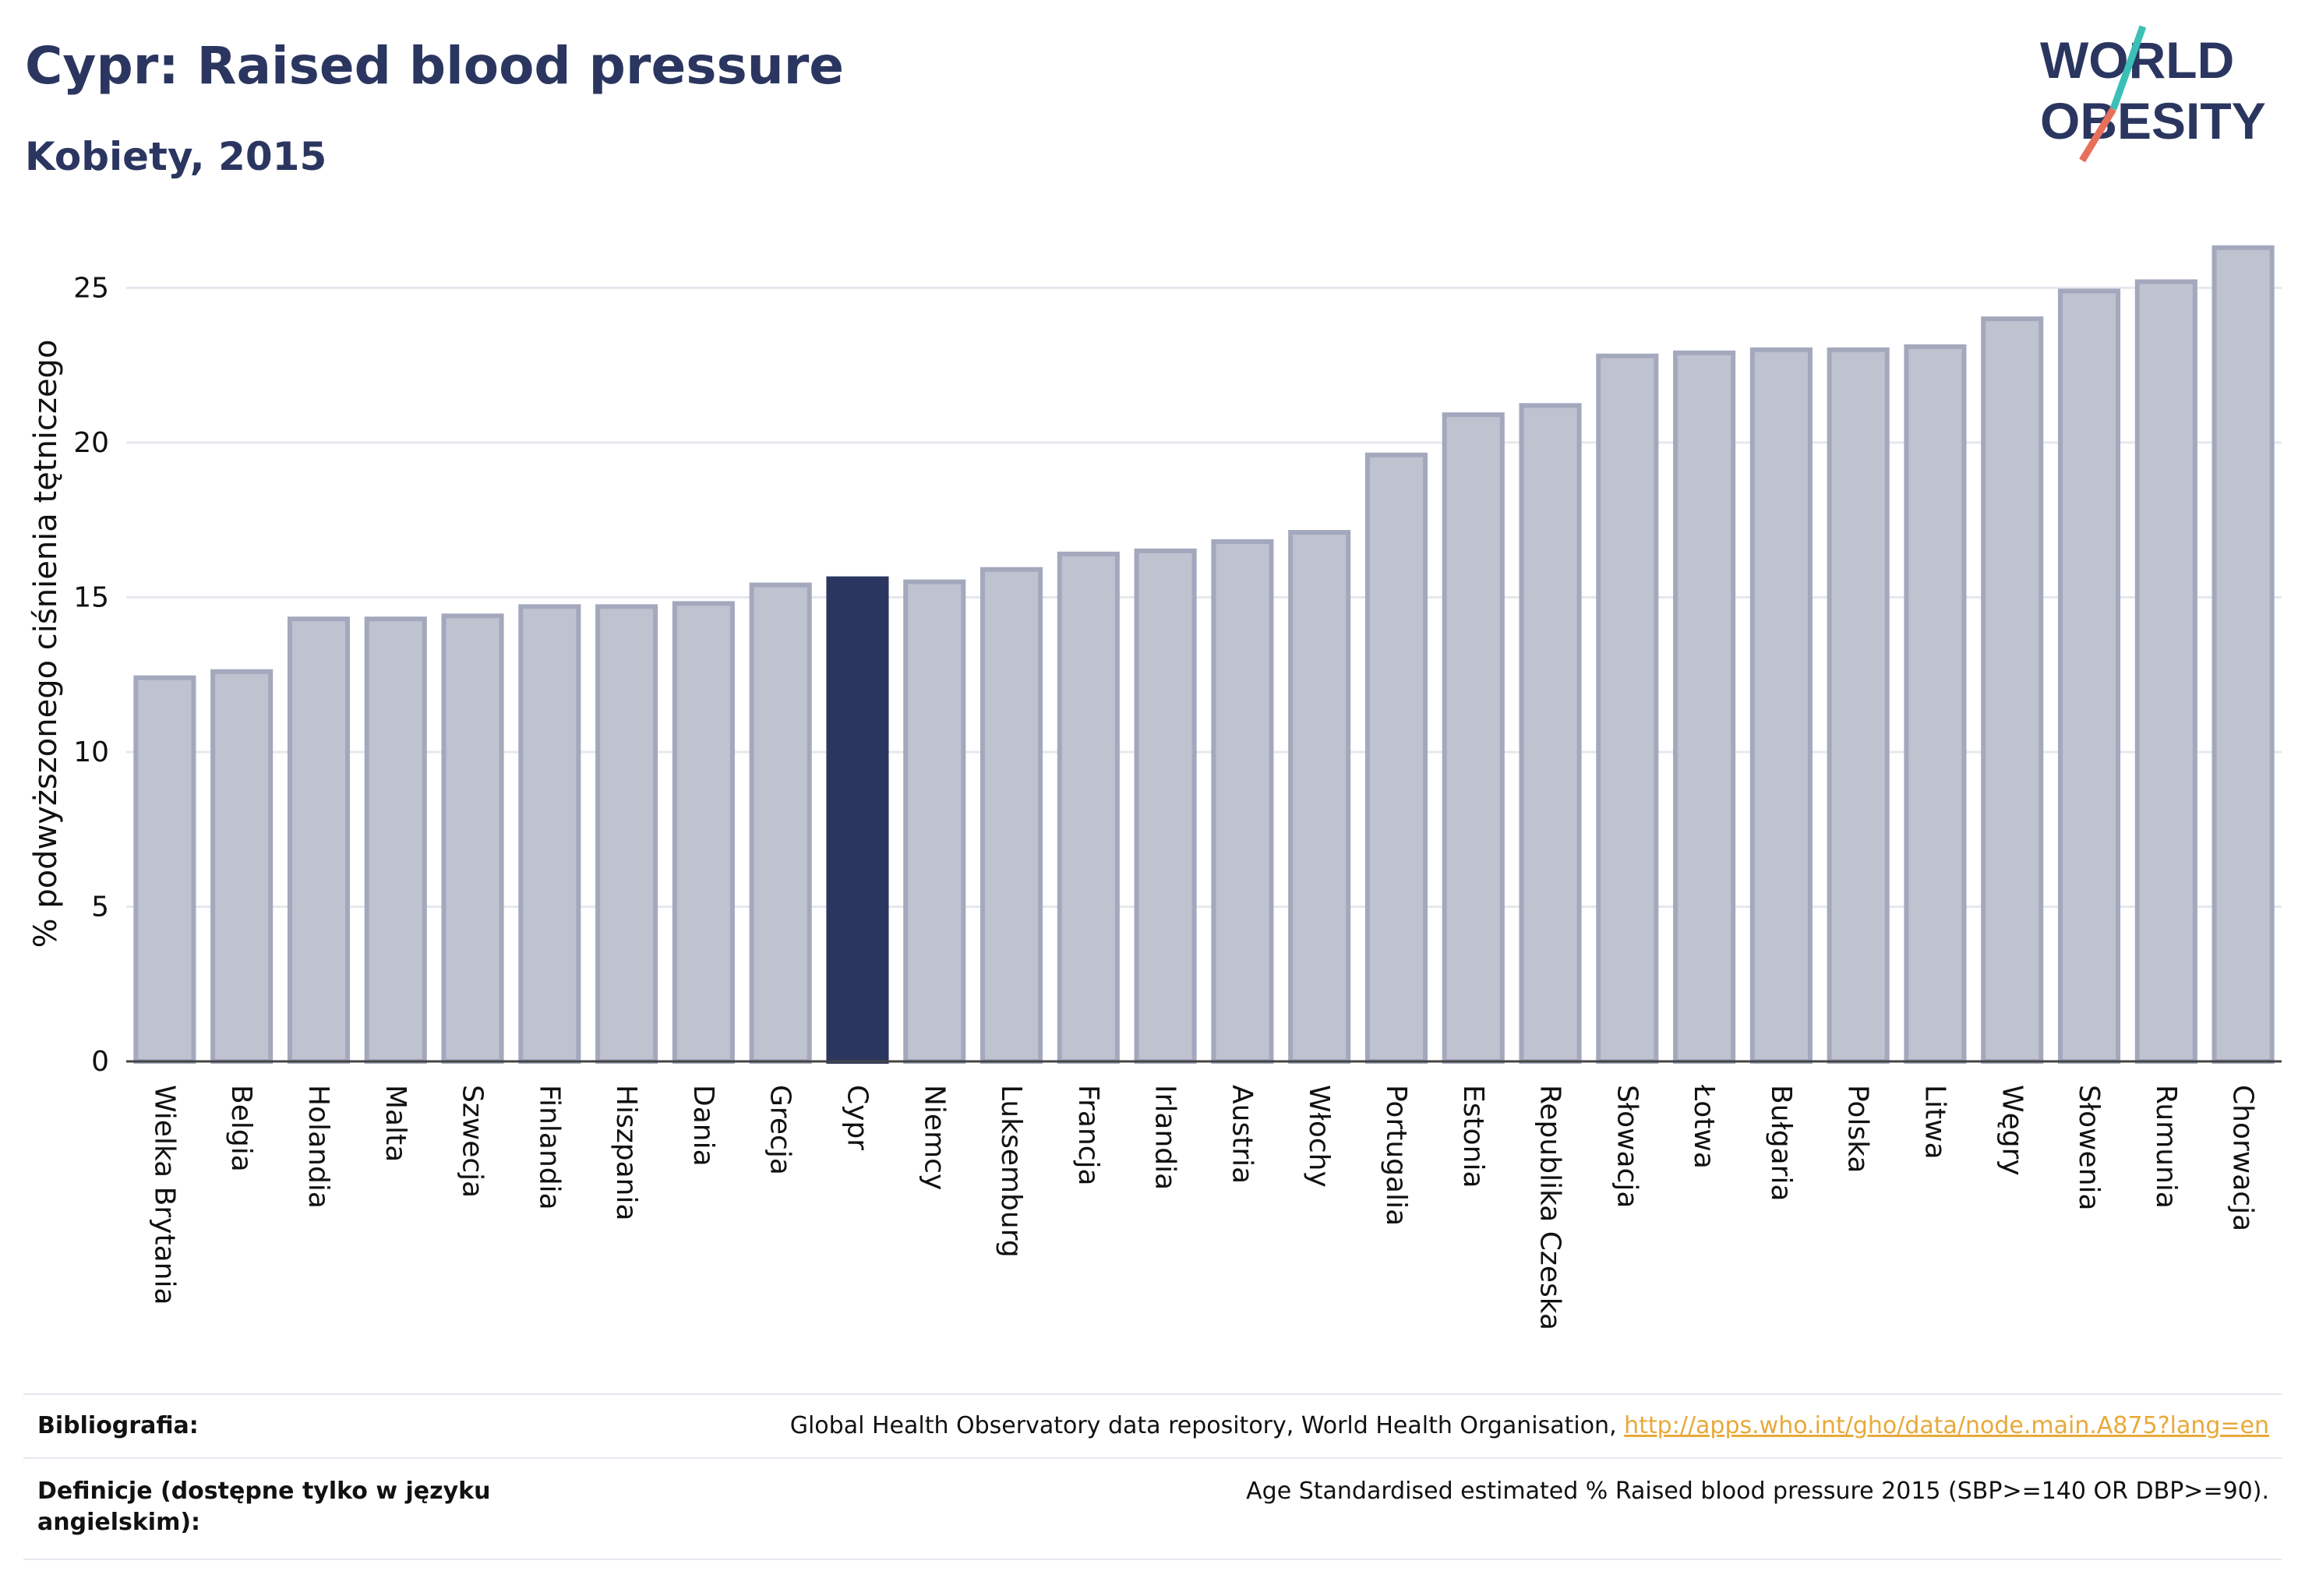 This screenshot has height=1596, width=2305. I want to click on y-tick-label: 10, so click(91, 752).